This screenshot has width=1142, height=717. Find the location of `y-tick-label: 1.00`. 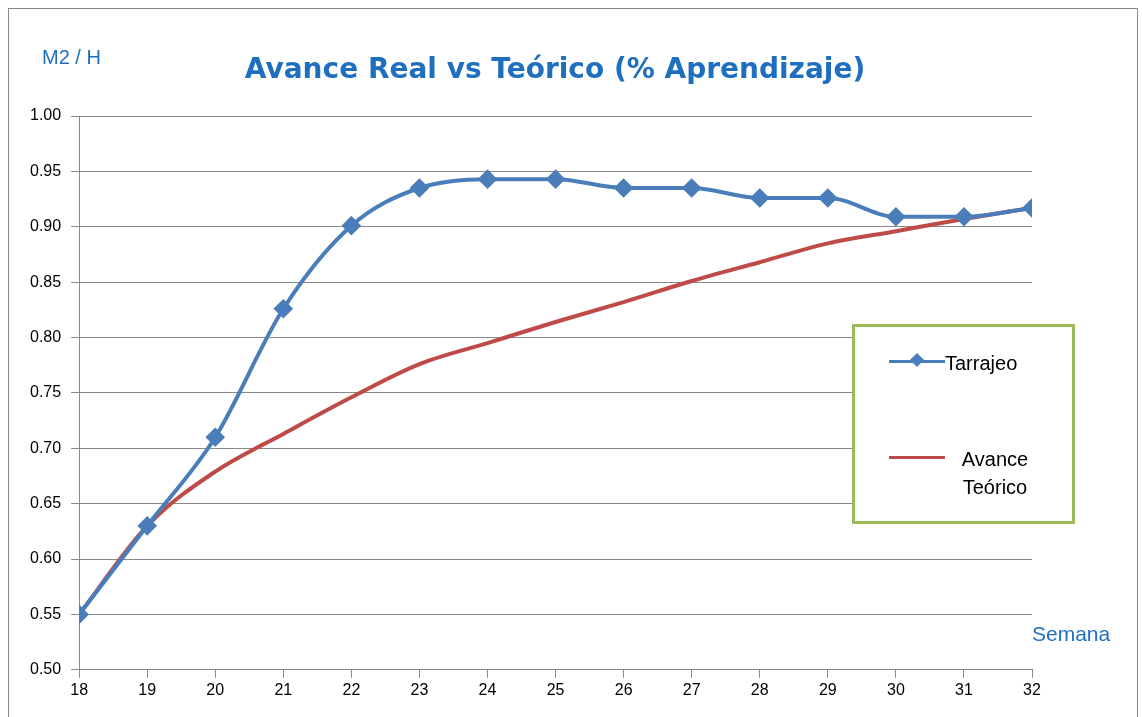

y-tick-label: 1.00 is located at coordinates (46, 115).